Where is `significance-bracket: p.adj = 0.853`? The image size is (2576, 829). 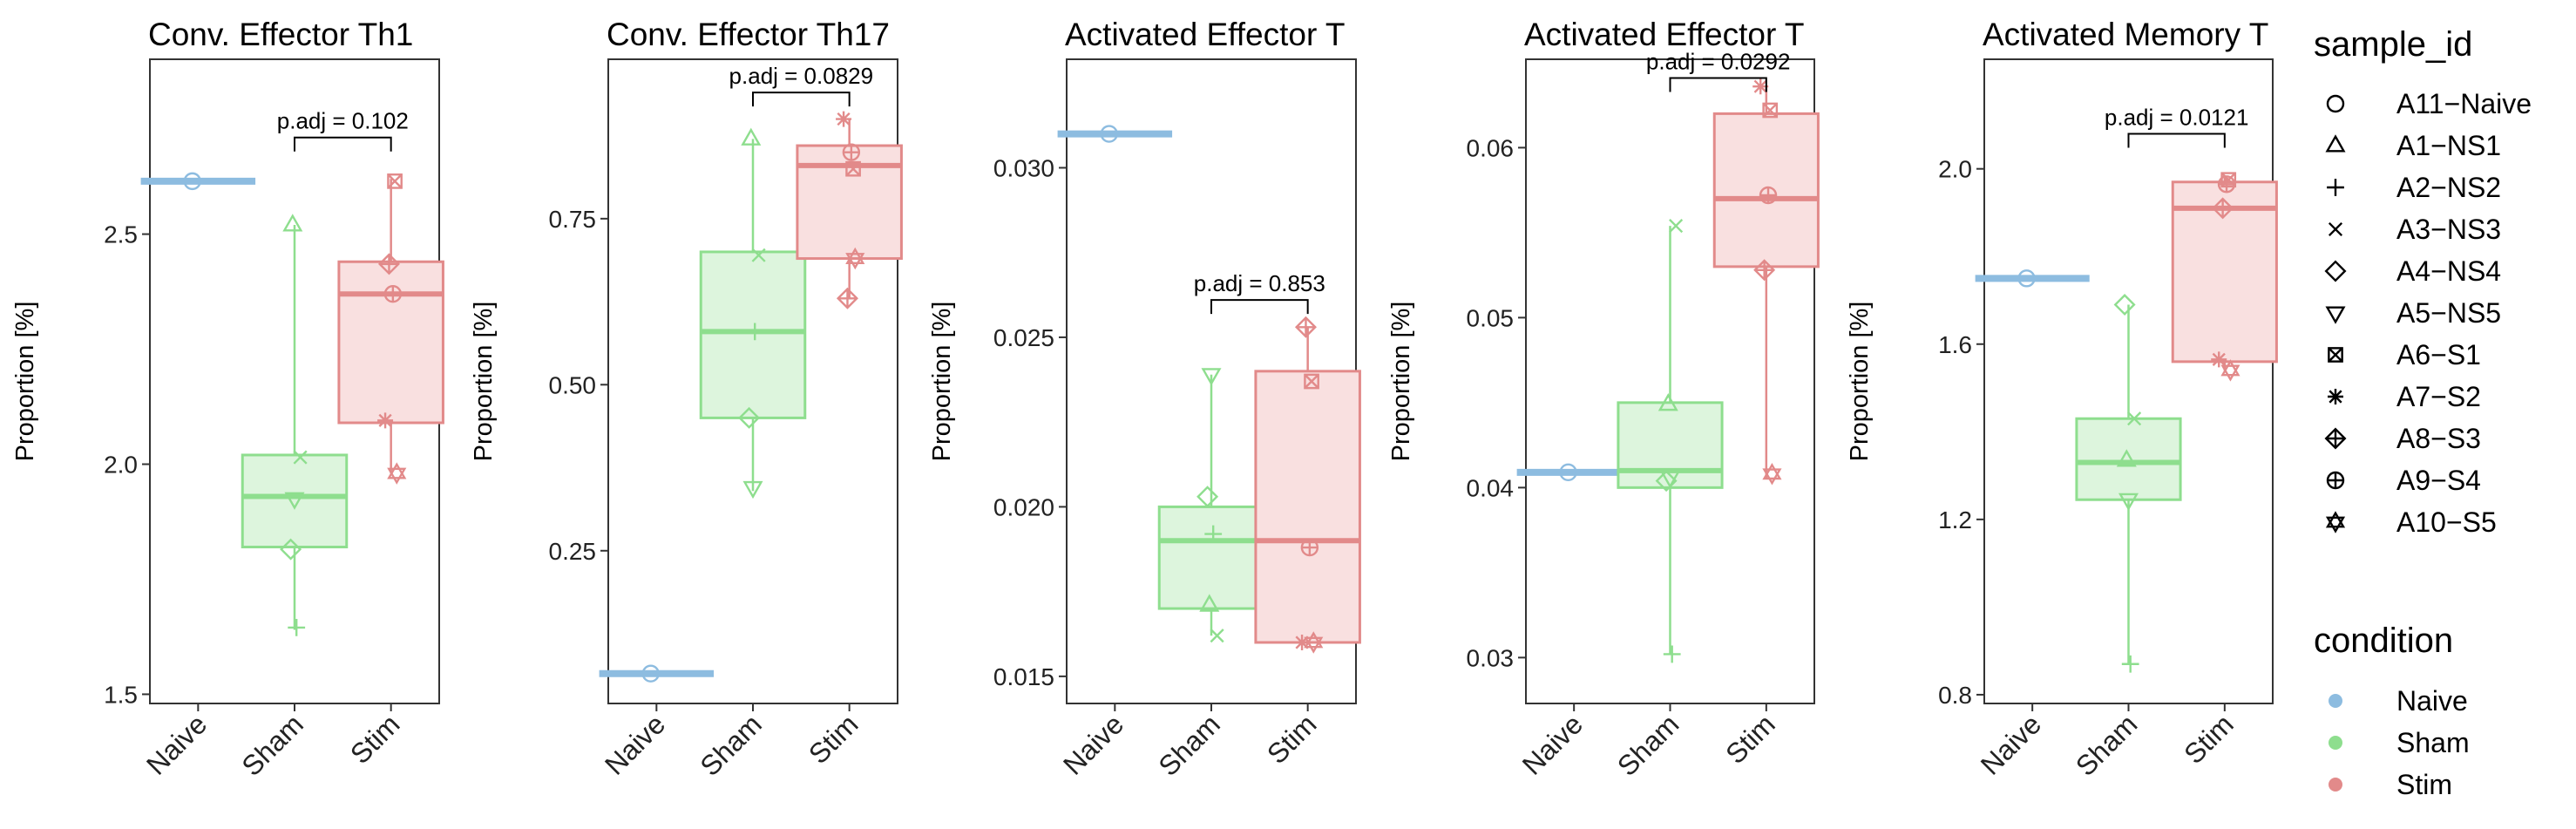
significance-bracket: p.adj = 0.853 is located at coordinates (1260, 292).